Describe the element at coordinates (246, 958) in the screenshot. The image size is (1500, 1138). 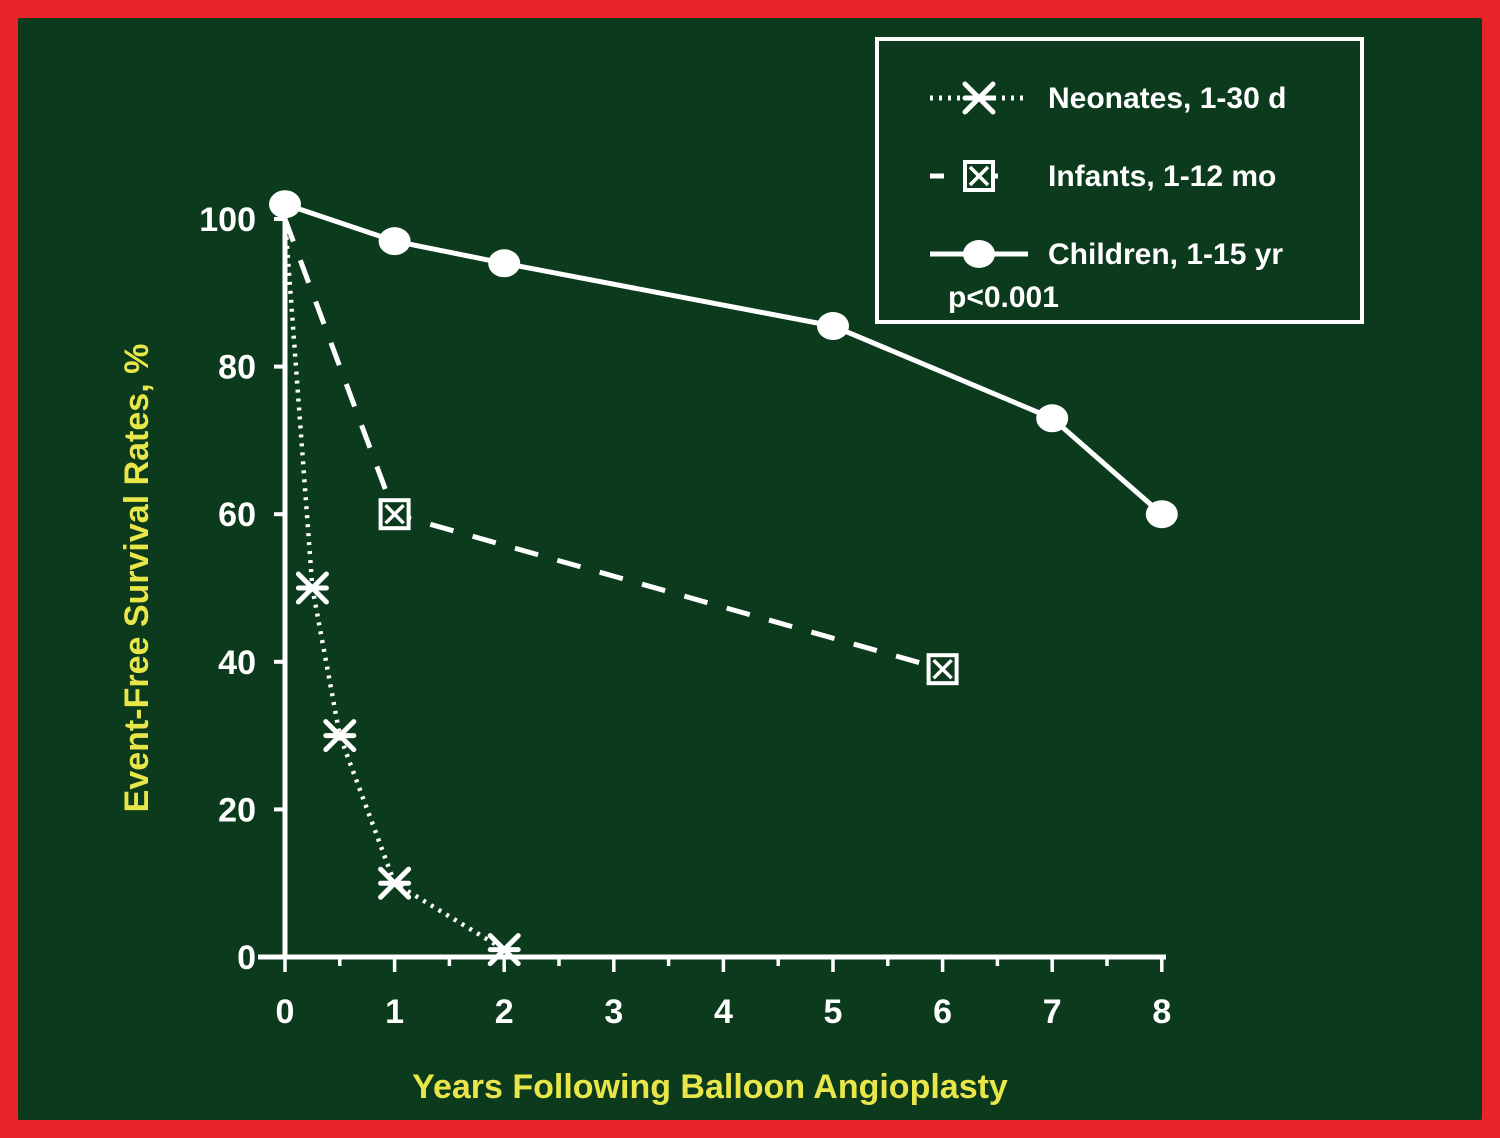
I see `y-tick-label: 0` at that location.